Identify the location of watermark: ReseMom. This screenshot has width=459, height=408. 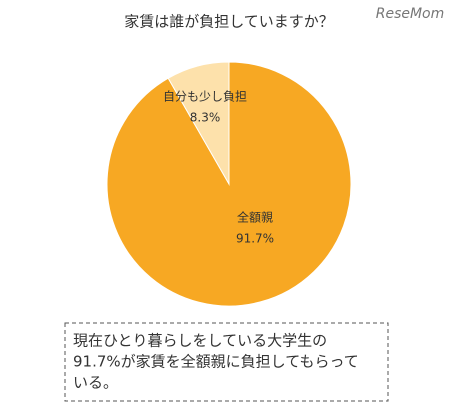
(410, 14).